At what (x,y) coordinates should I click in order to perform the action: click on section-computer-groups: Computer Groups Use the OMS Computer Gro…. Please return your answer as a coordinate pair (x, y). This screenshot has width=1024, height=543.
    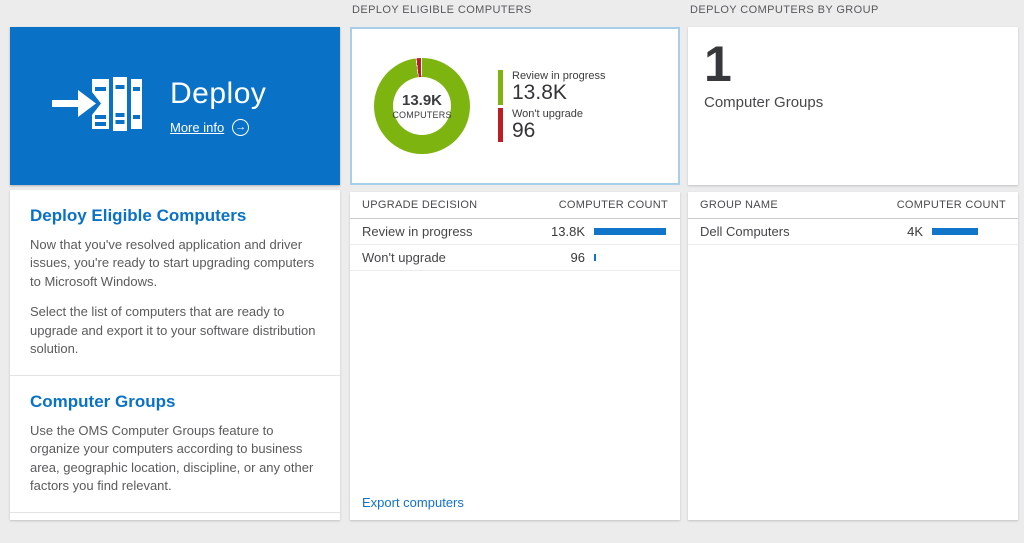
    Looking at the image, I should click on (175, 444).